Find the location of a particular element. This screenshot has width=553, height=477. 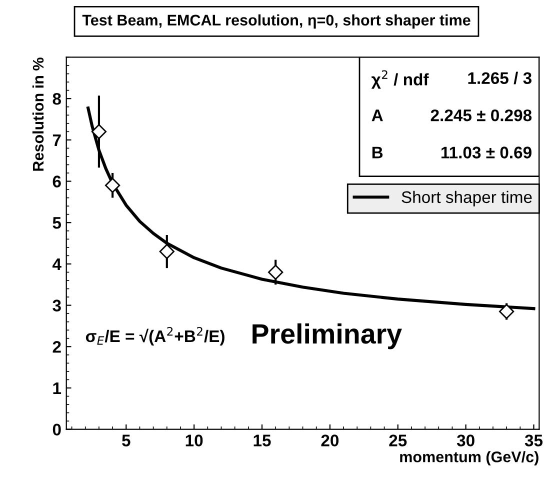

y-tick-label: 4 is located at coordinates (57, 264).